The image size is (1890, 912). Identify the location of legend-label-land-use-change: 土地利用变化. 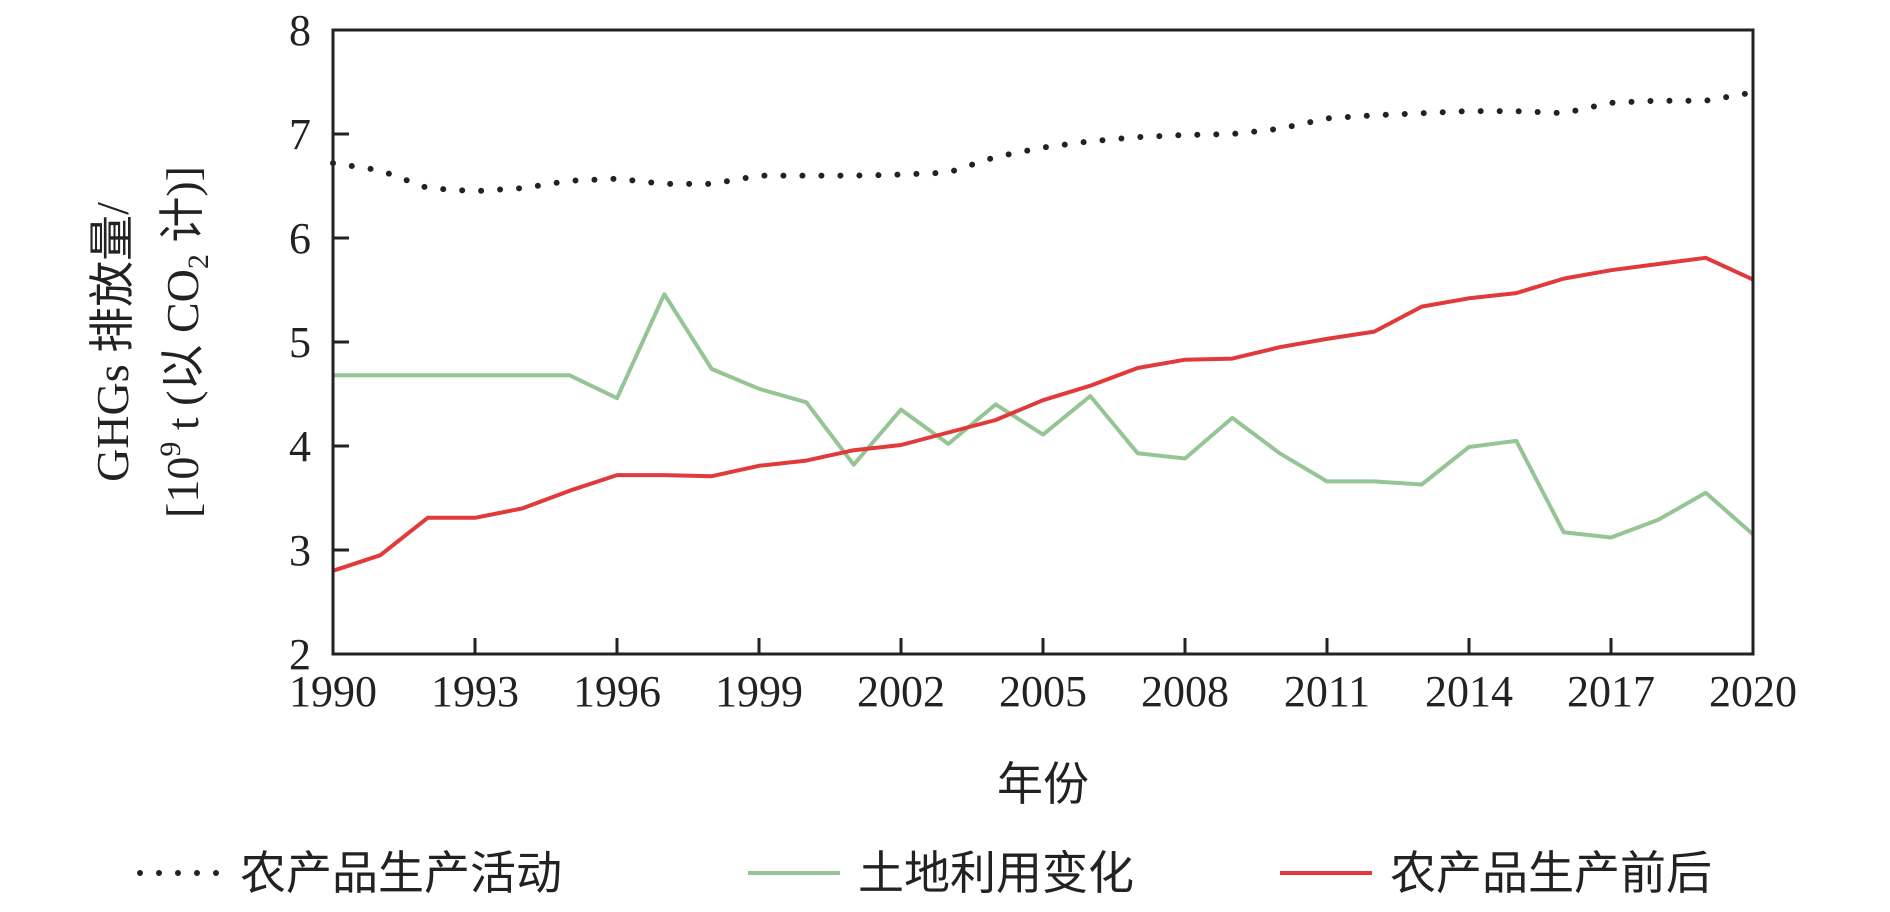
(996, 873).